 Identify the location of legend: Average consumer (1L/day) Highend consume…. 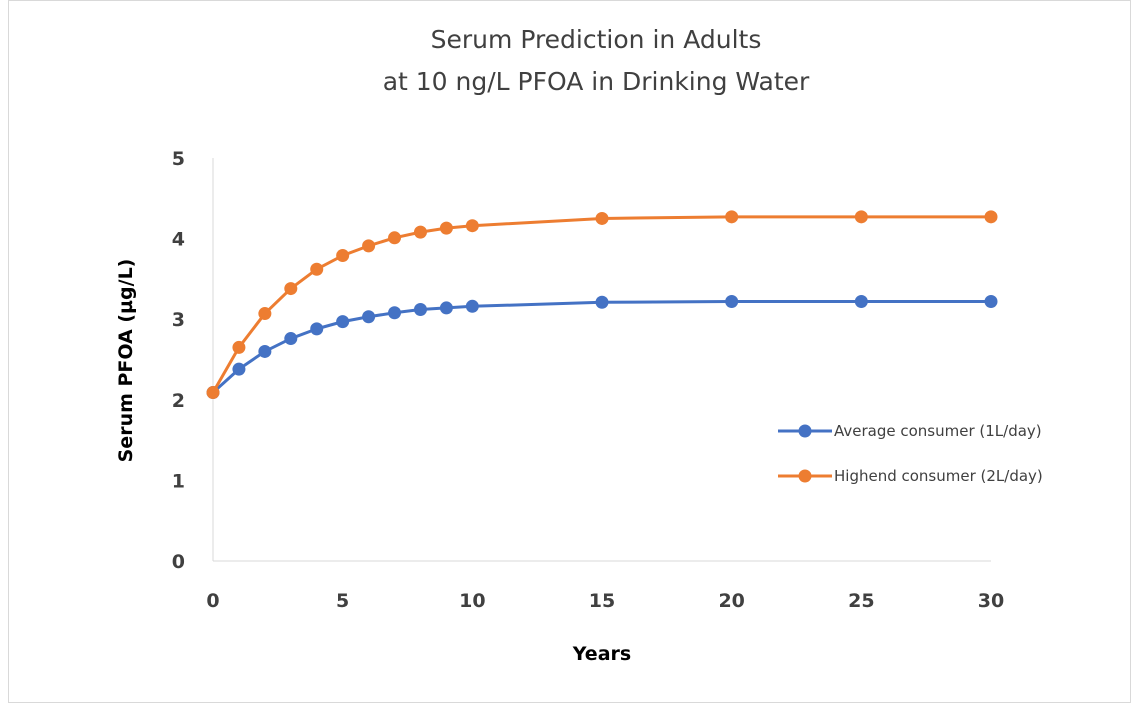
(910, 453).